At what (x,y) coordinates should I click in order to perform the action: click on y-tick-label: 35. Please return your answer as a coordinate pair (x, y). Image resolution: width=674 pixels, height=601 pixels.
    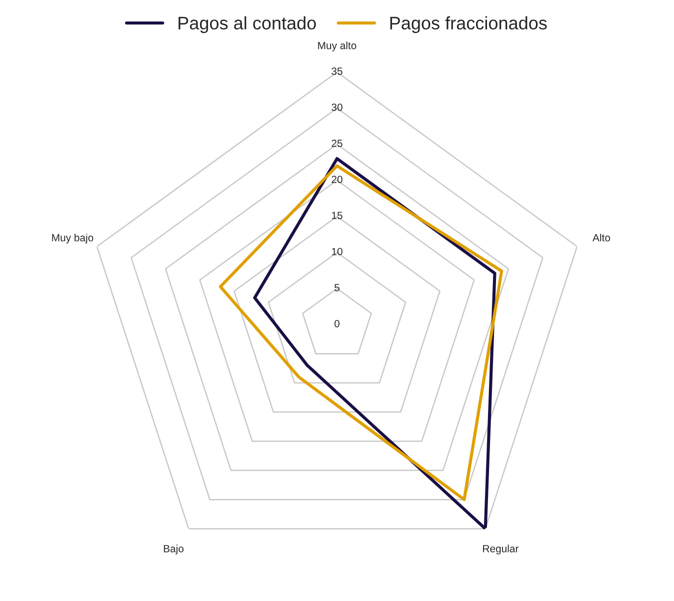
    Looking at the image, I should click on (337, 71).